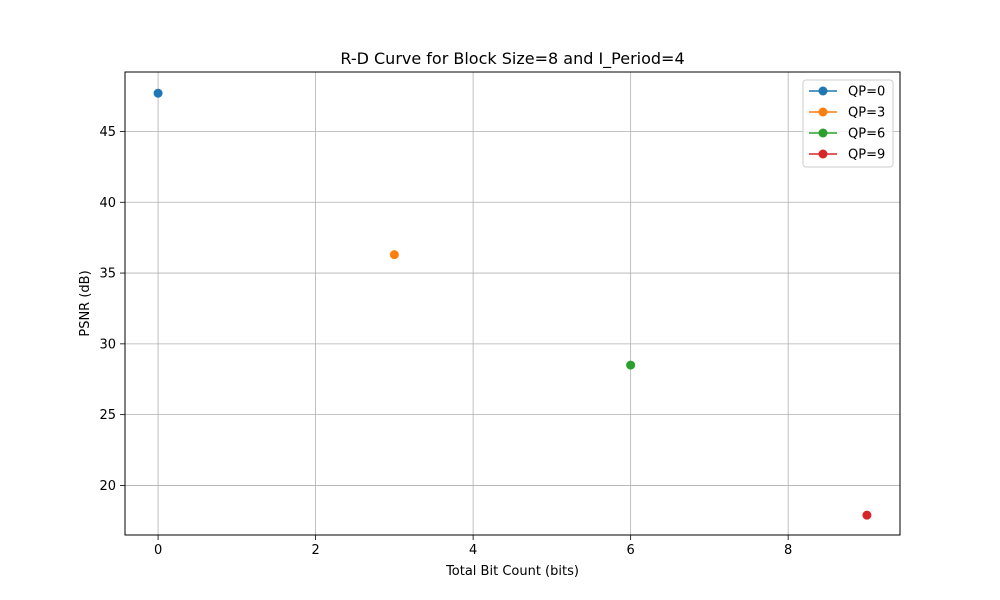  What do you see at coordinates (107, 203) in the screenshot?
I see `y-tick-label: 40` at bounding box center [107, 203].